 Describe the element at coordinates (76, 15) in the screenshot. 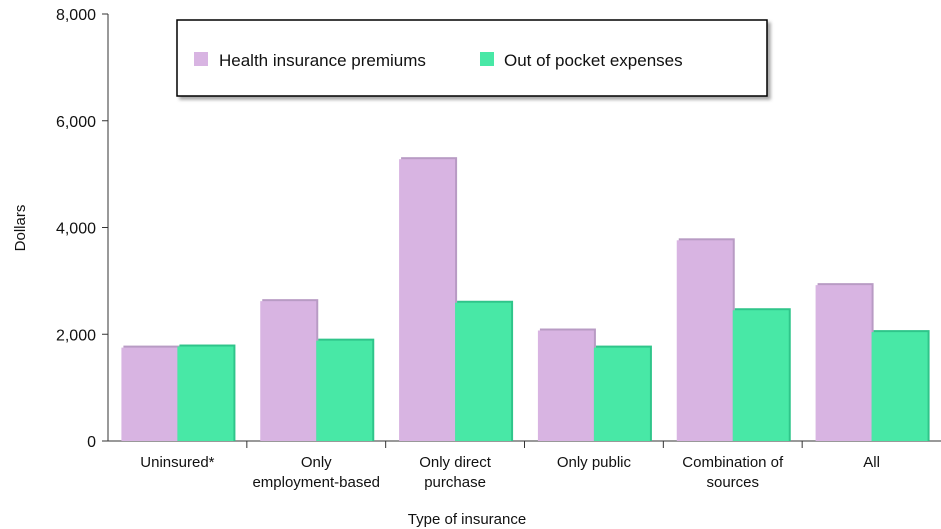

I see `y-tick-label: 8,000` at that location.